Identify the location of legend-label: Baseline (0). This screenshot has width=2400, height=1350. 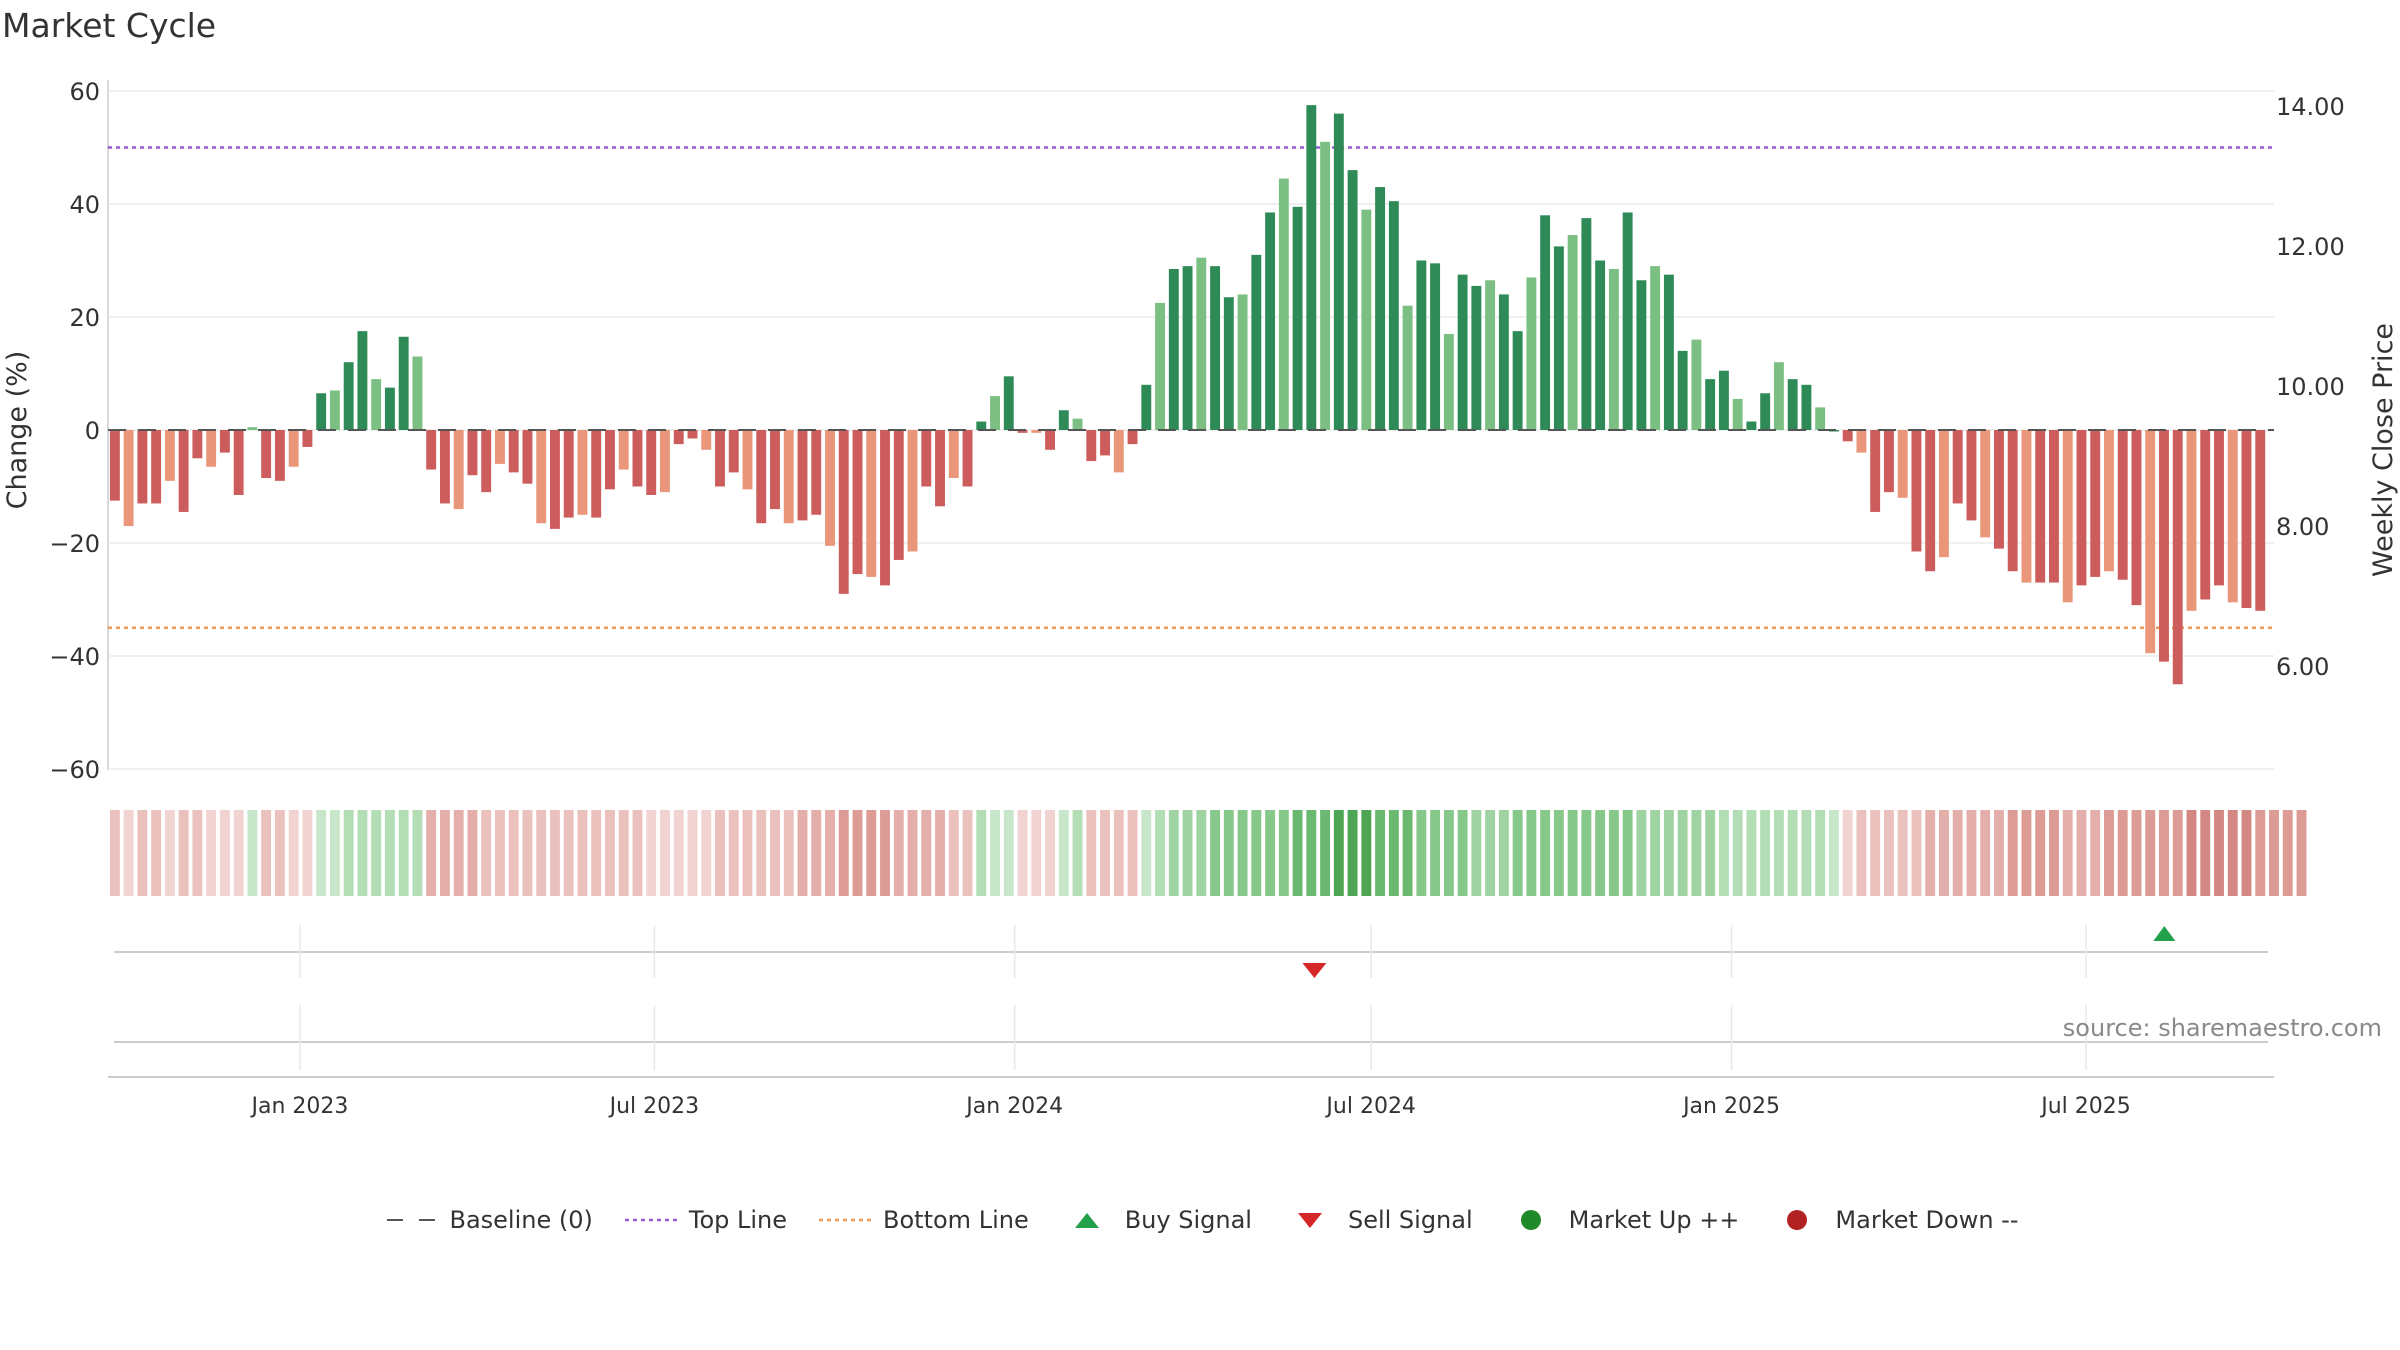
(521, 1220).